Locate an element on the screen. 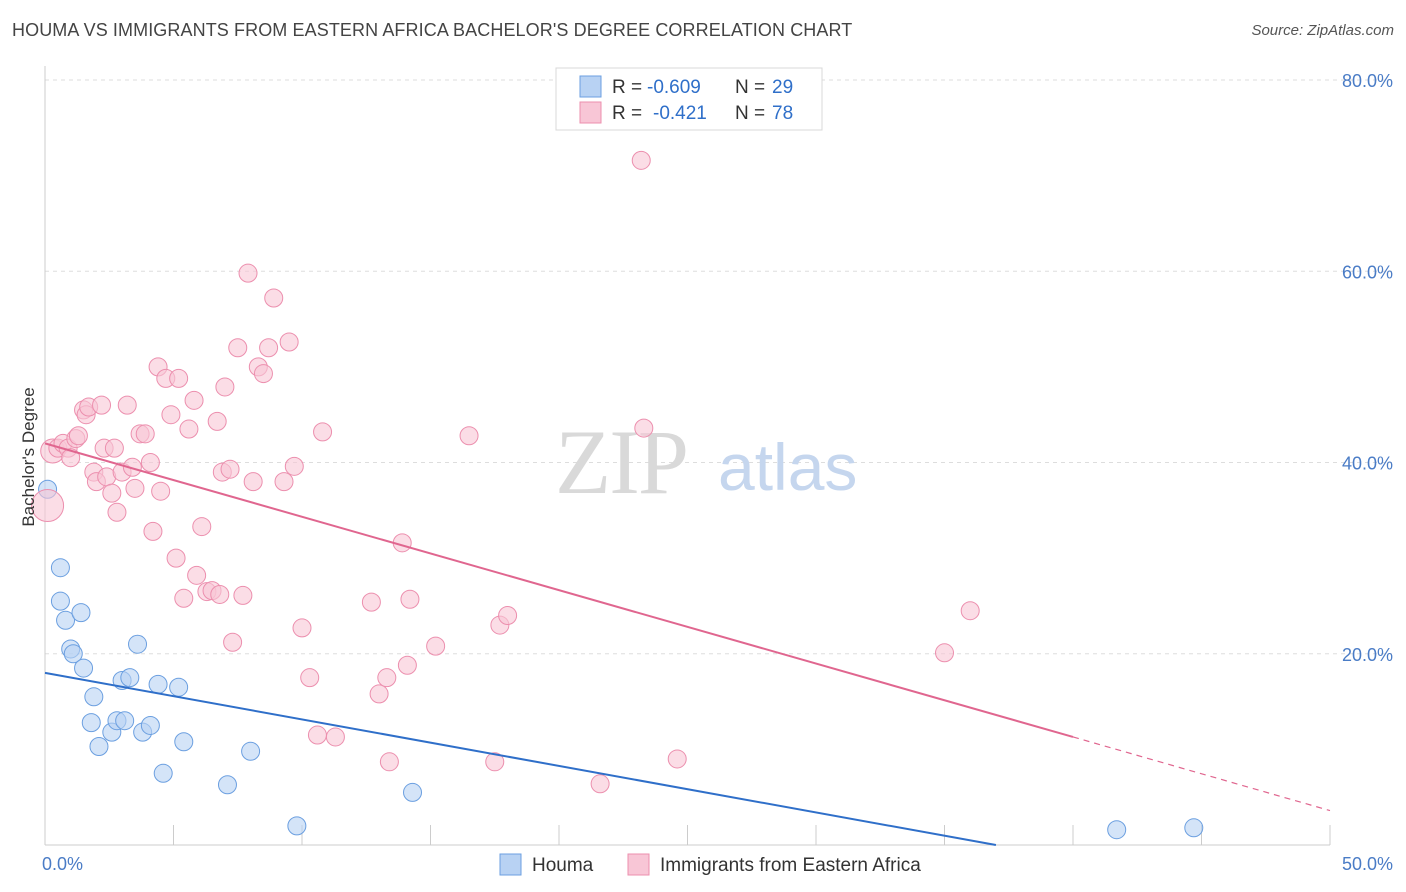 Image resolution: width=1406 pixels, height=892 pixels. houma-trend-line is located at coordinates (520, 758).